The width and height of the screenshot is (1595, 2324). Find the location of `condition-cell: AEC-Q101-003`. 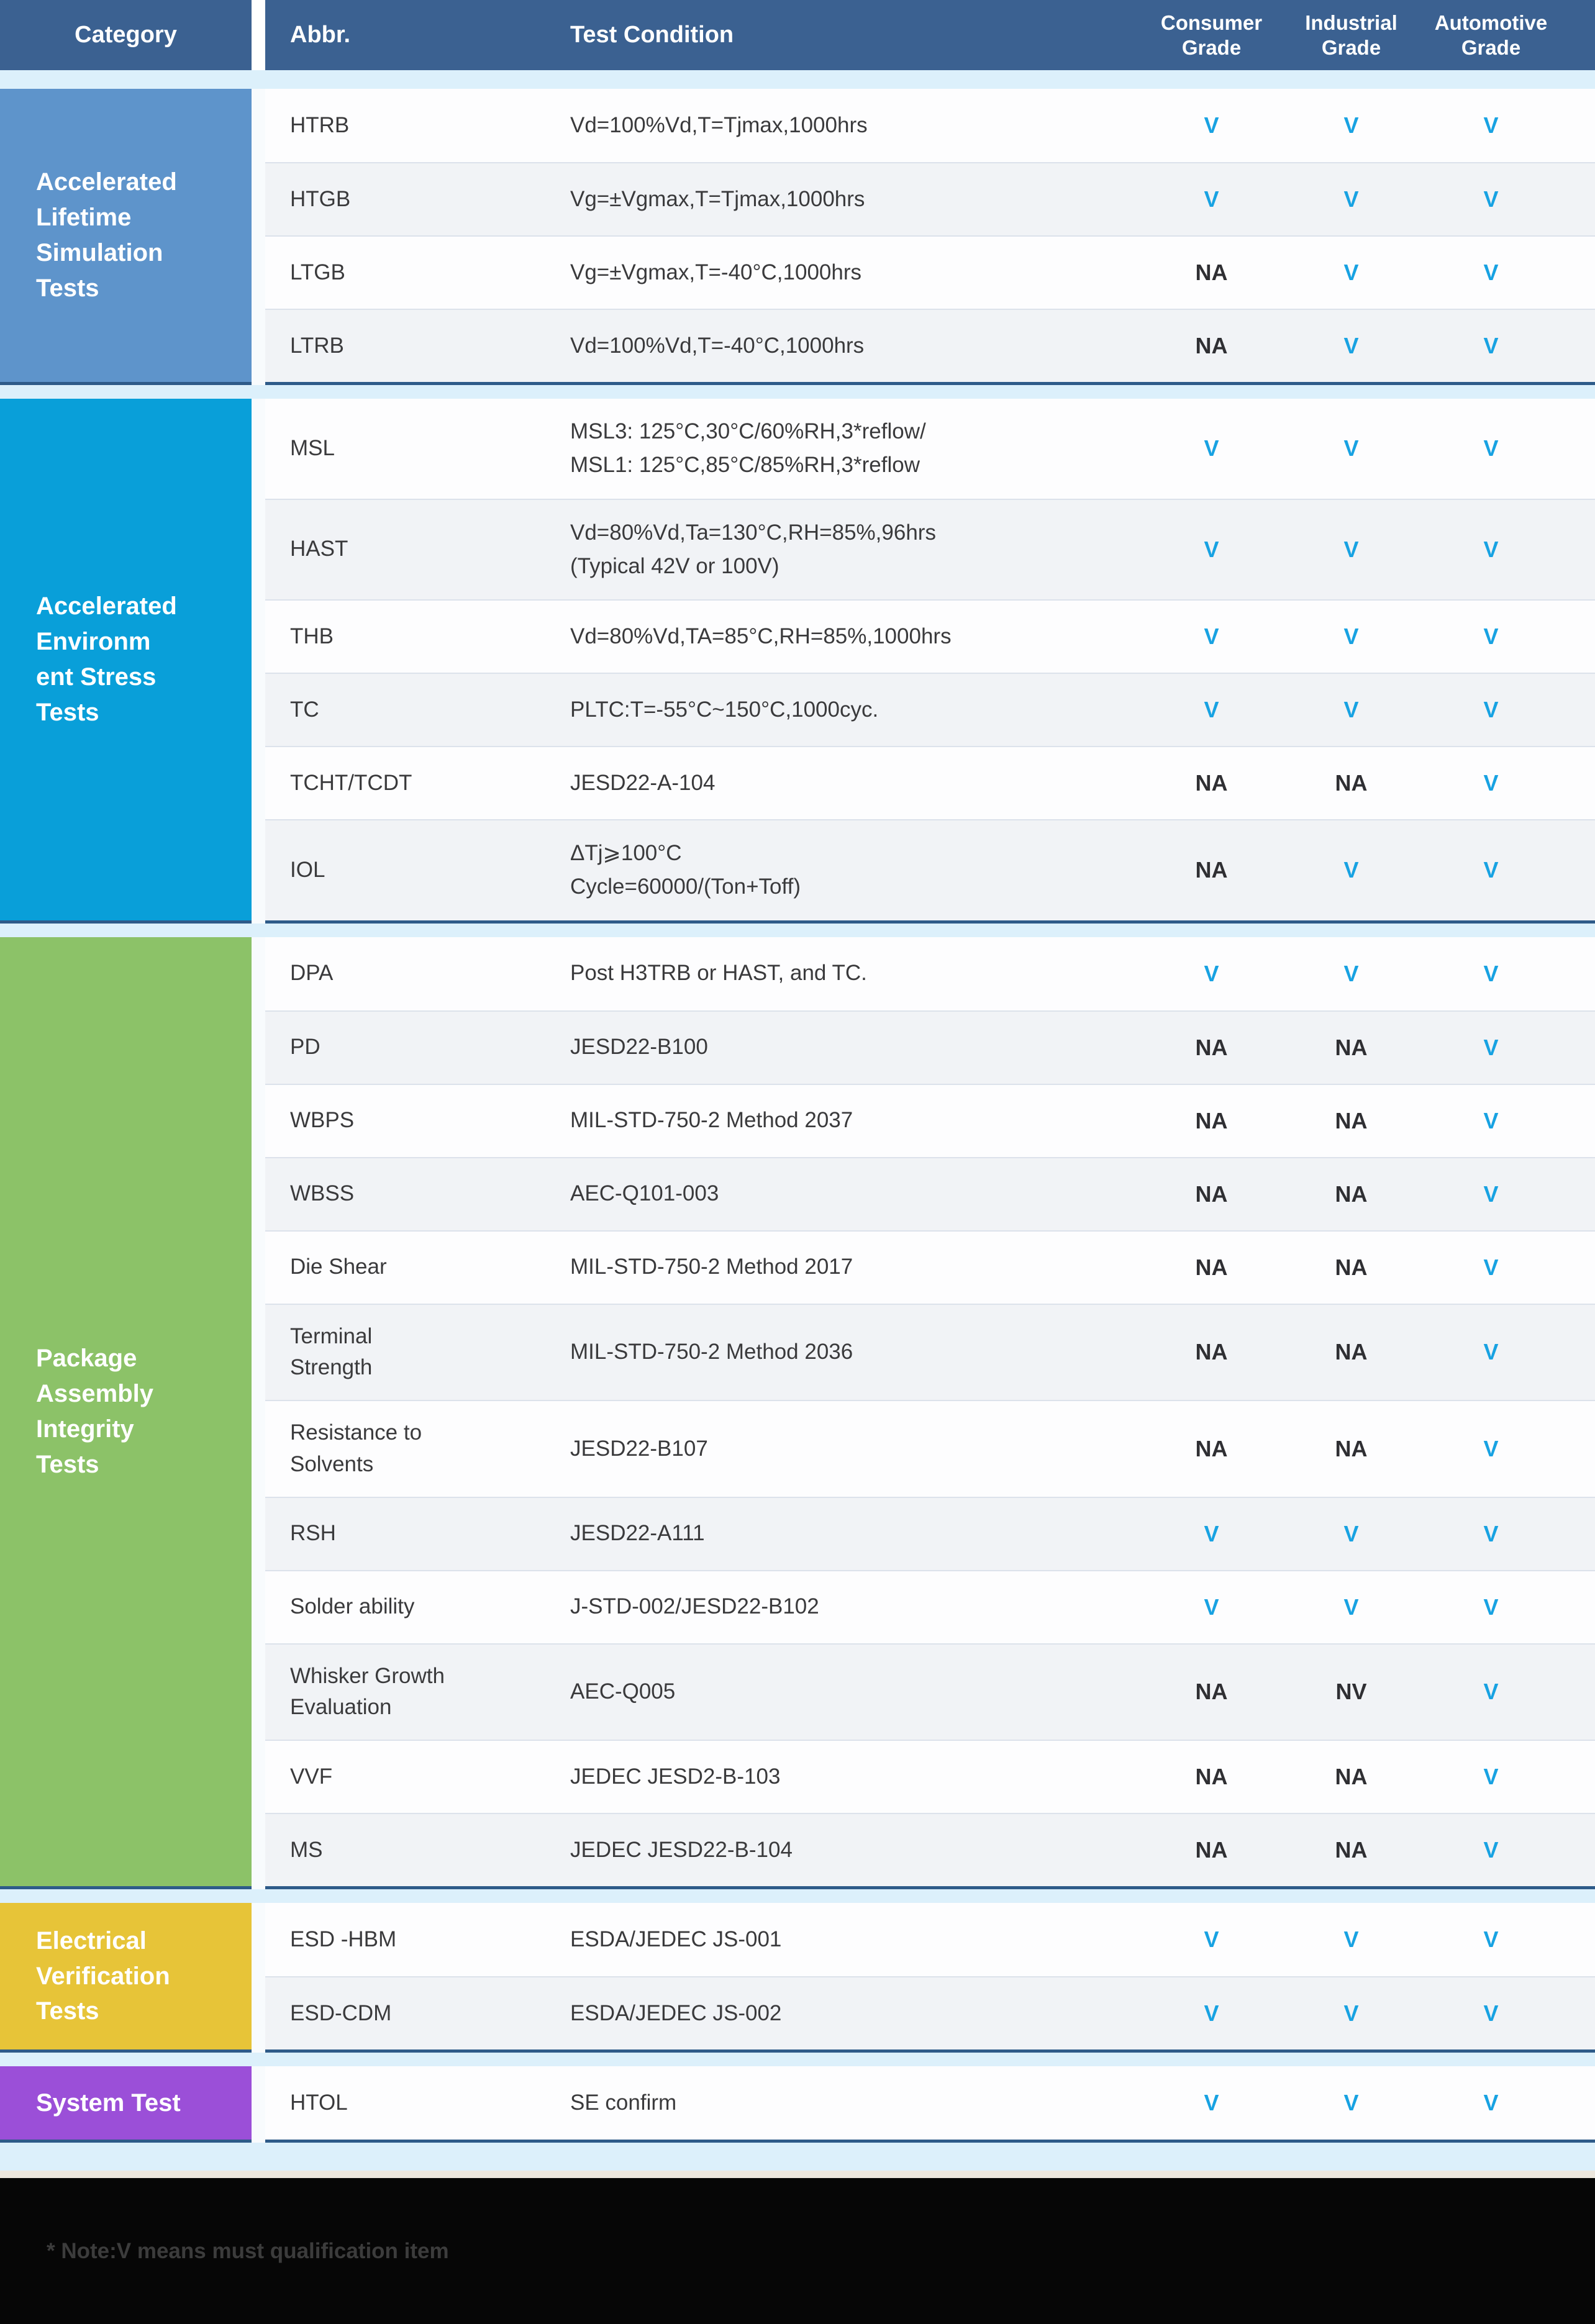

condition-cell: AEC-Q101-003 is located at coordinates (644, 1194).